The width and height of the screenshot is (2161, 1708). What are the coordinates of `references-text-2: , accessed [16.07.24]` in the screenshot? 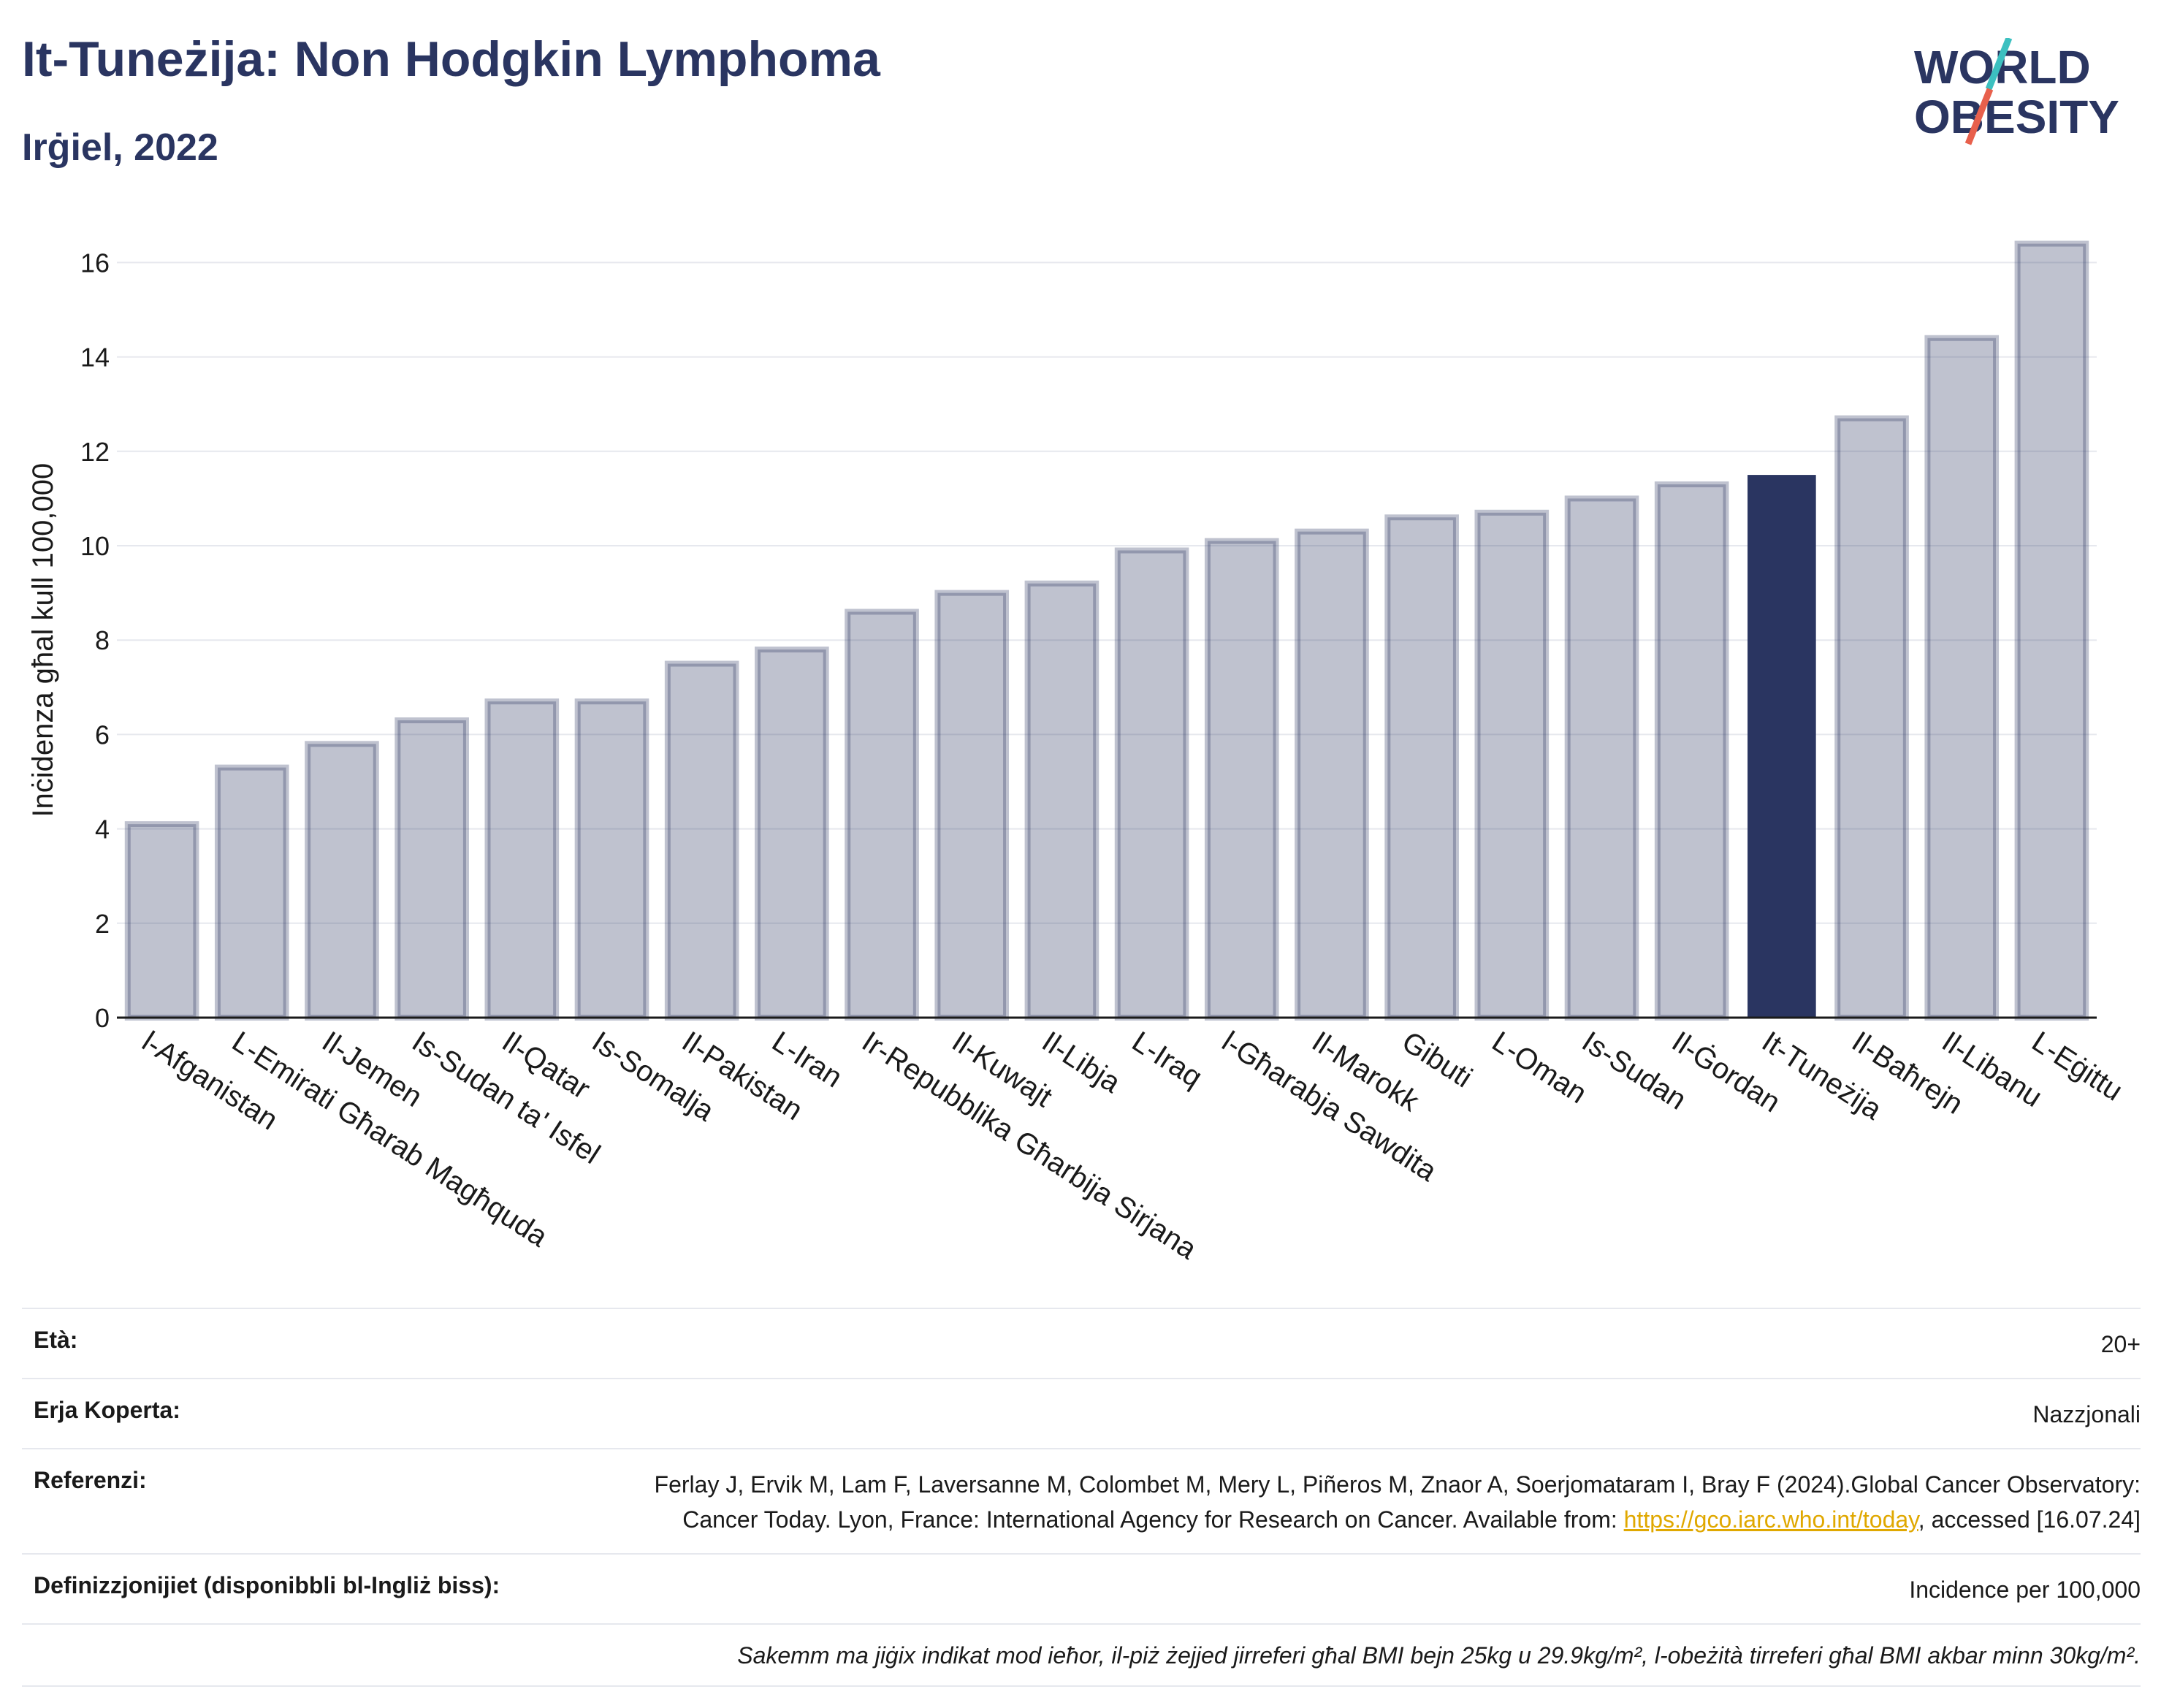 It's located at (2029, 1519).